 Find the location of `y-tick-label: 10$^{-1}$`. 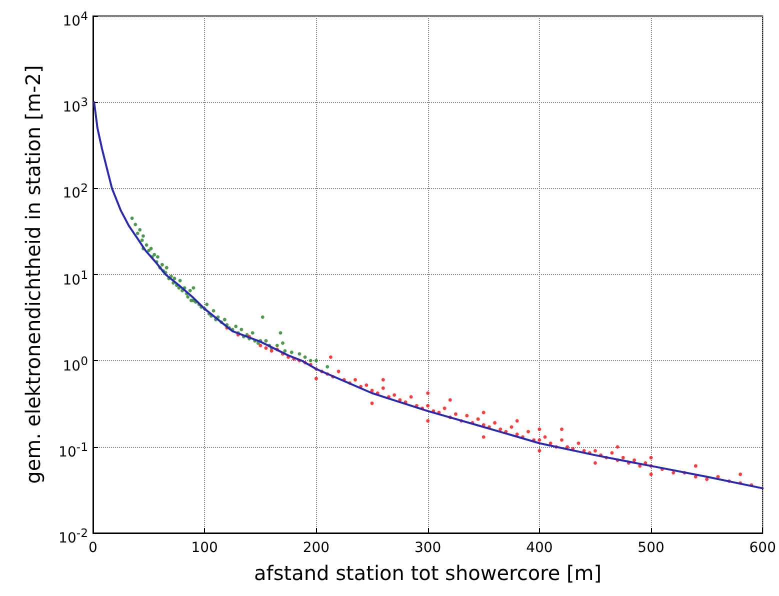

y-tick-label: 10$^{-1}$ is located at coordinates (73, 450).